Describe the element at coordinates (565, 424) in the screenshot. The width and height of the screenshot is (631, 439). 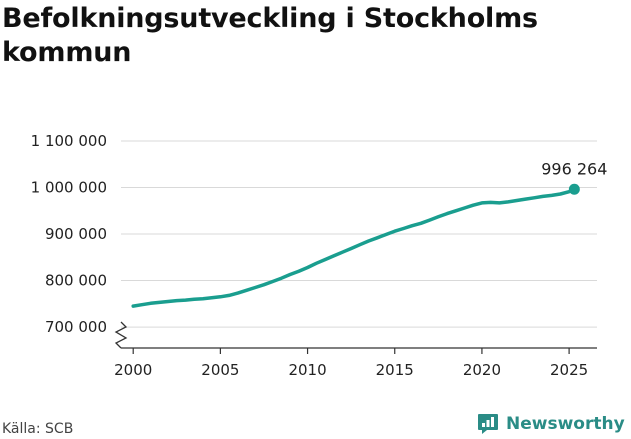
I see `brand-name: Newsworthy` at that location.